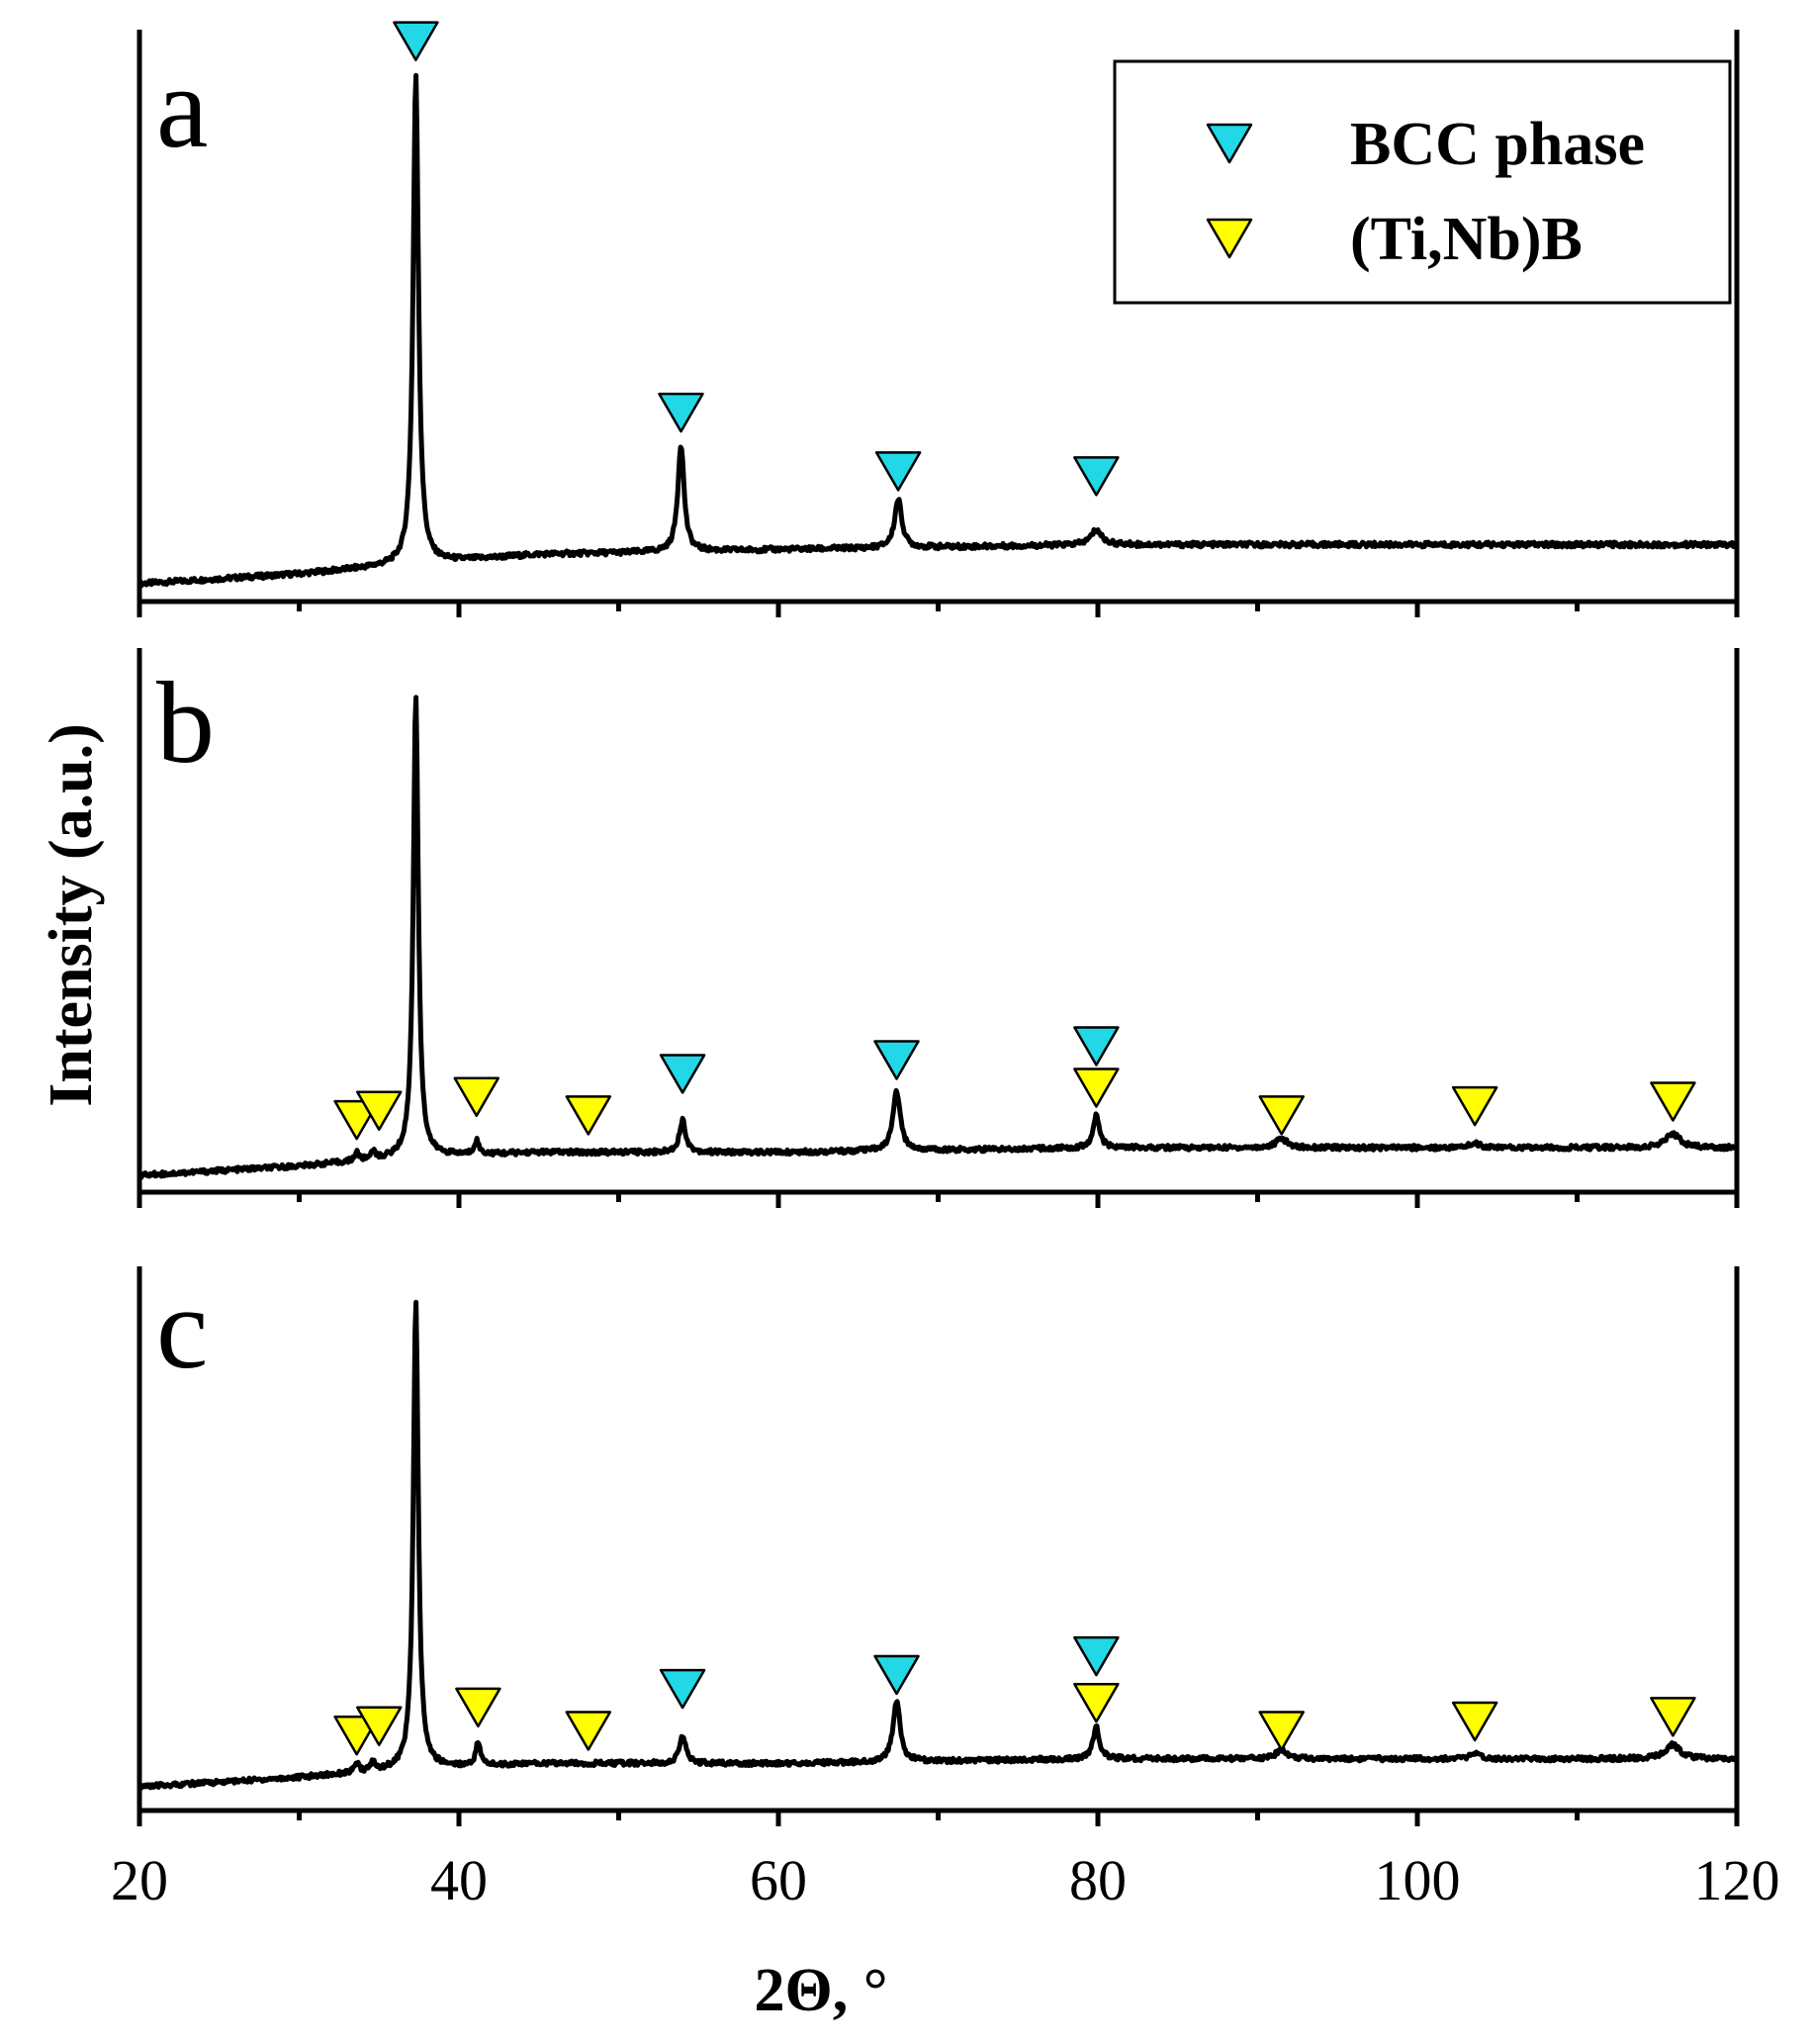 Image resolution: width=1813 pixels, height=2044 pixels. Describe the element at coordinates (1229, 238) in the screenshot. I see `legend-tinbb-marker` at that location.